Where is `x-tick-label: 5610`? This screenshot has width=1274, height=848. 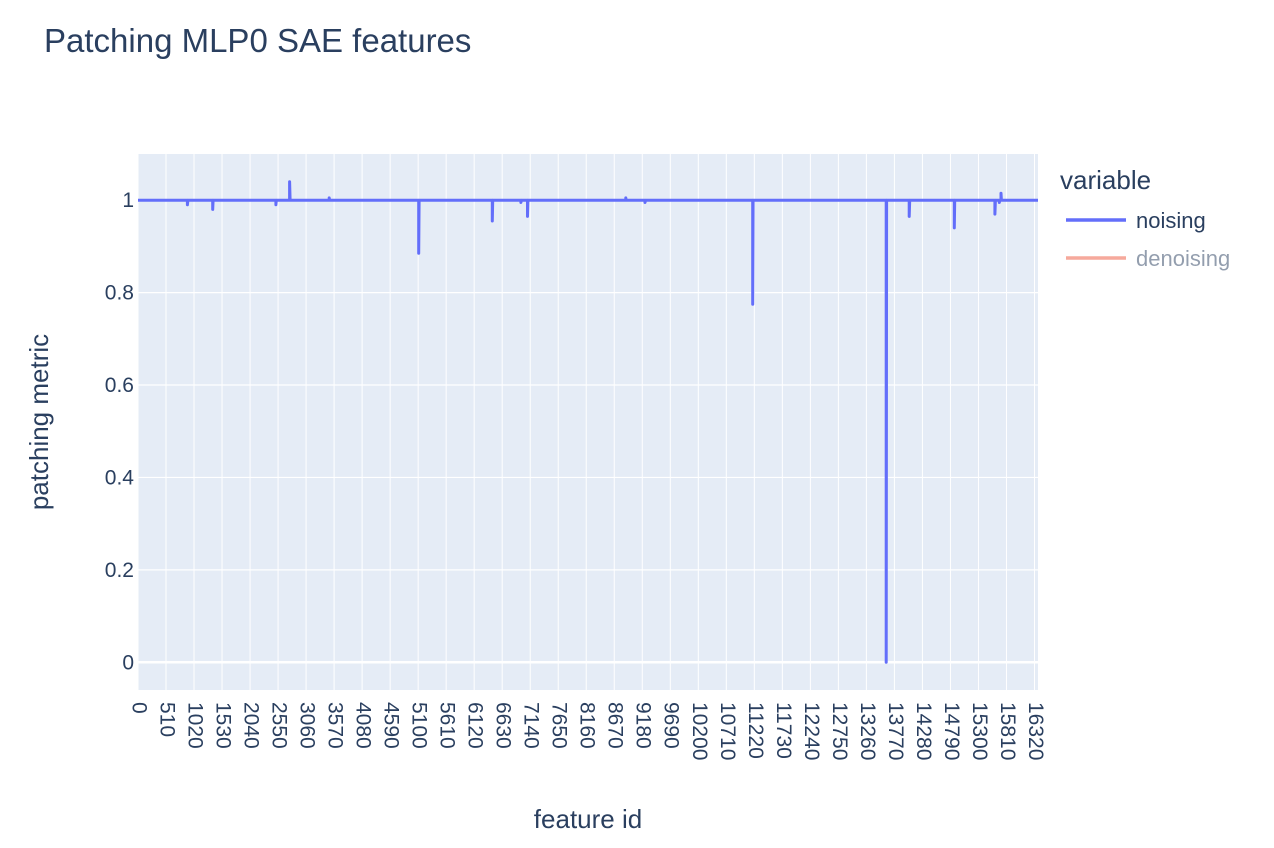 x-tick-label: 5610 is located at coordinates (447, 725).